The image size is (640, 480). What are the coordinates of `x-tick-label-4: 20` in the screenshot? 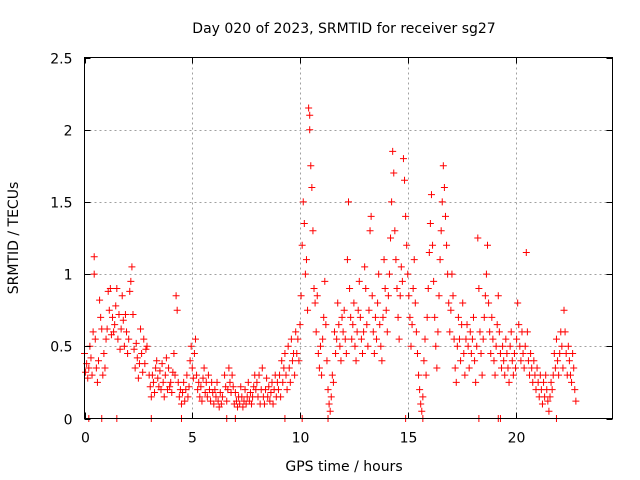 It's located at (517, 439).